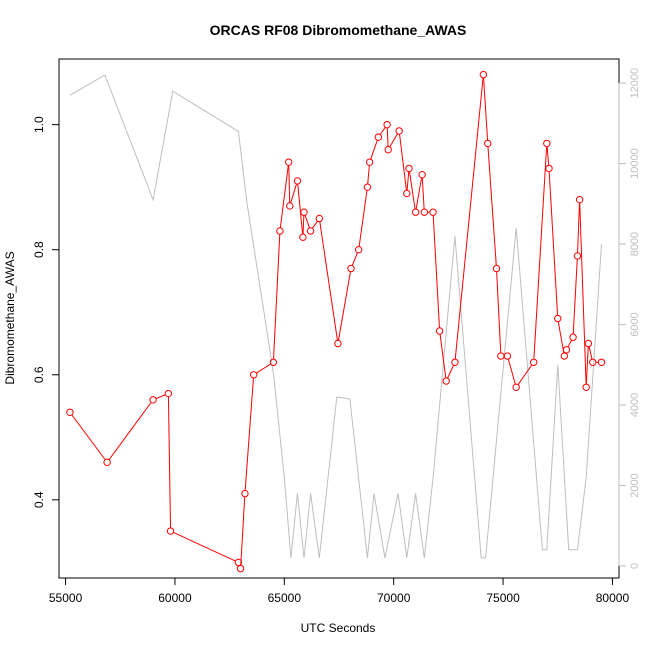 The image size is (650, 650). I want to click on x-tick-label: 55000, so click(66, 598).